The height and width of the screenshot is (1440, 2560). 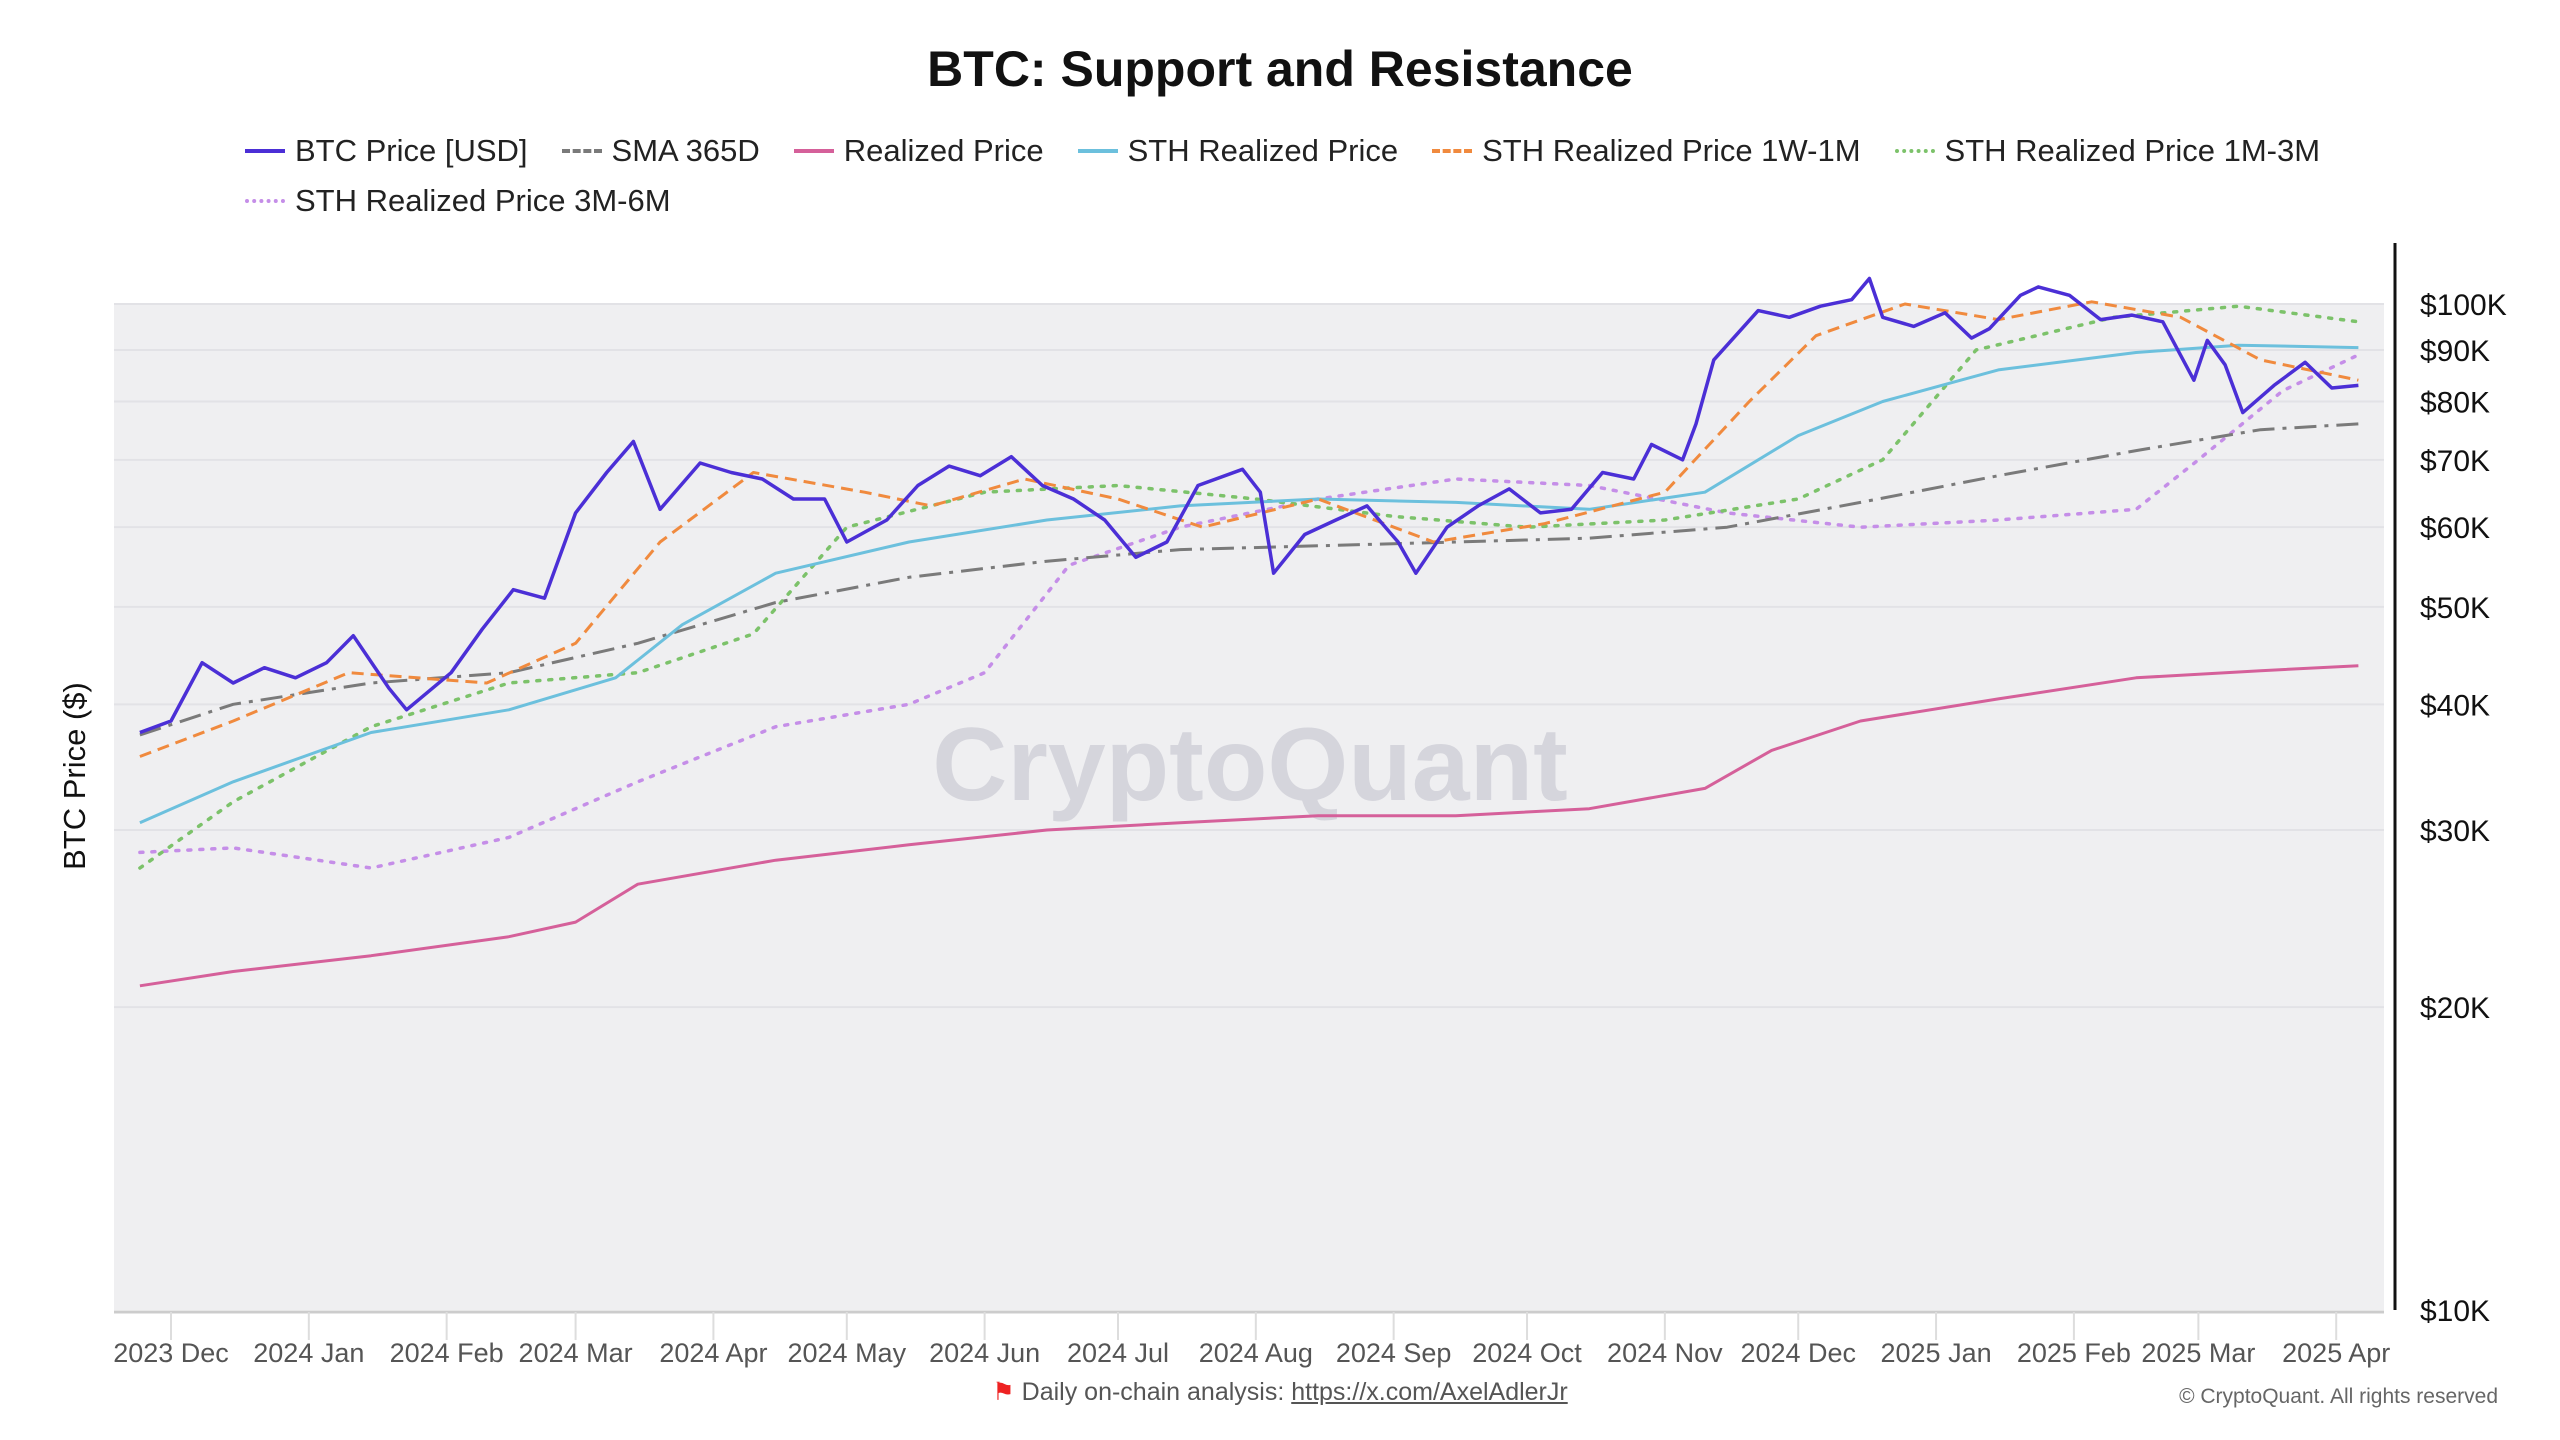 What do you see at coordinates (2336, 1353) in the screenshot?
I see `x-tick-label: 2025 Apr` at bounding box center [2336, 1353].